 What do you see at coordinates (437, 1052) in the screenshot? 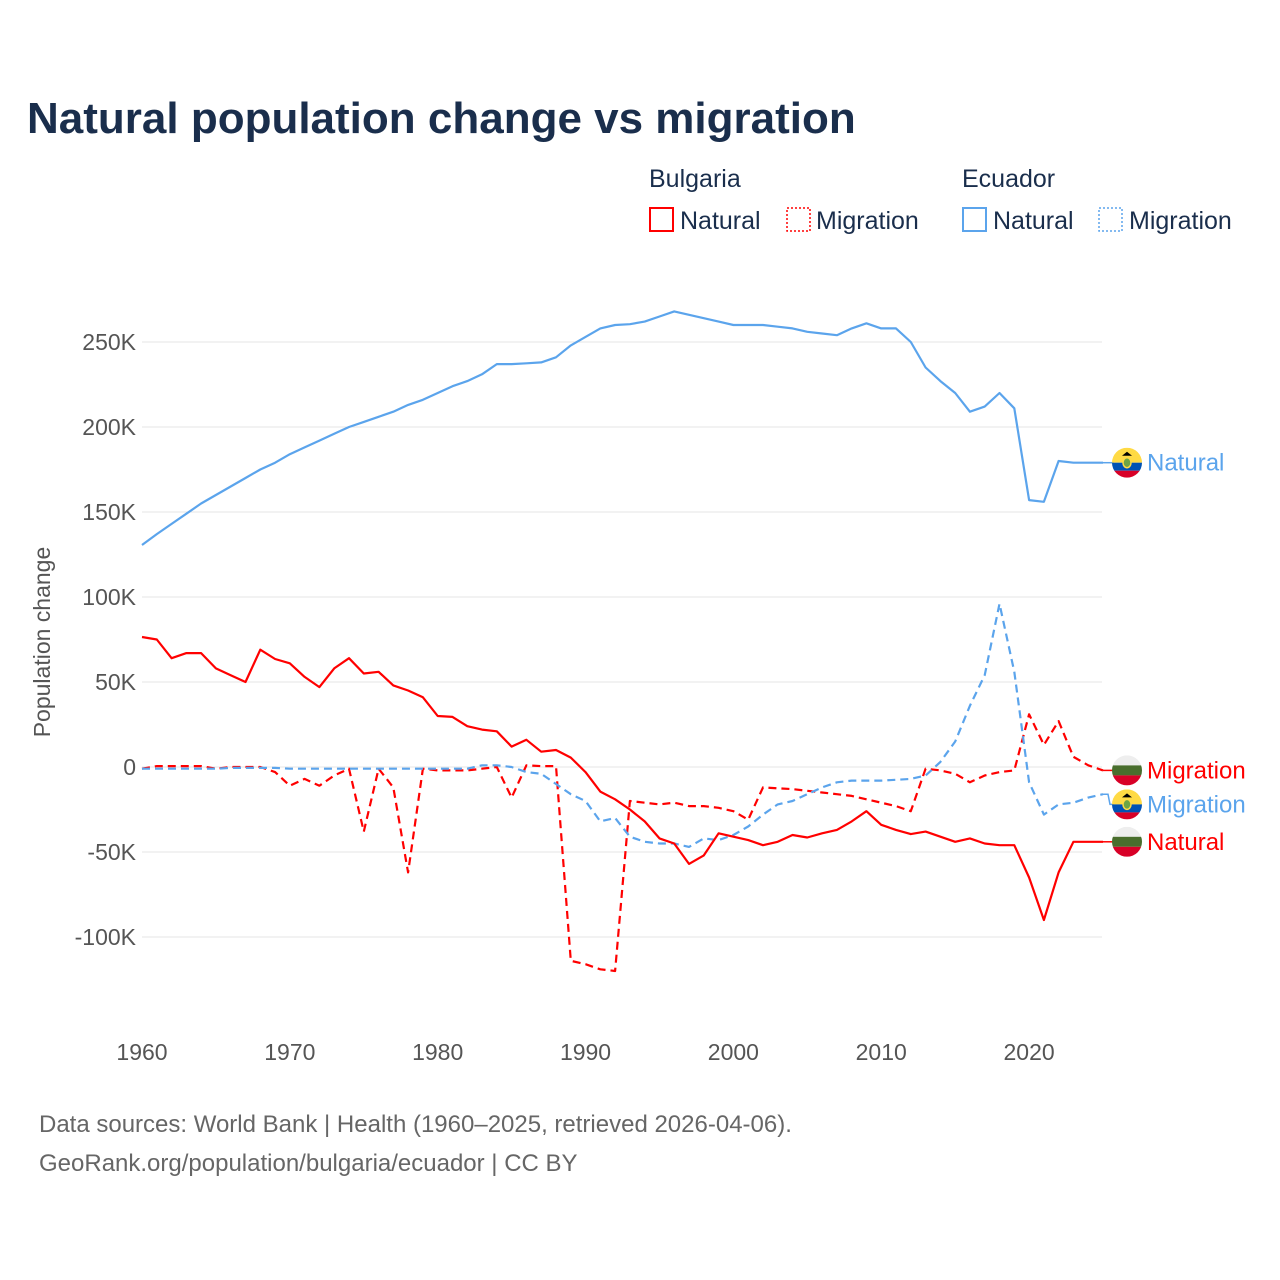
I see `x-tick-label: 1980` at bounding box center [437, 1052].